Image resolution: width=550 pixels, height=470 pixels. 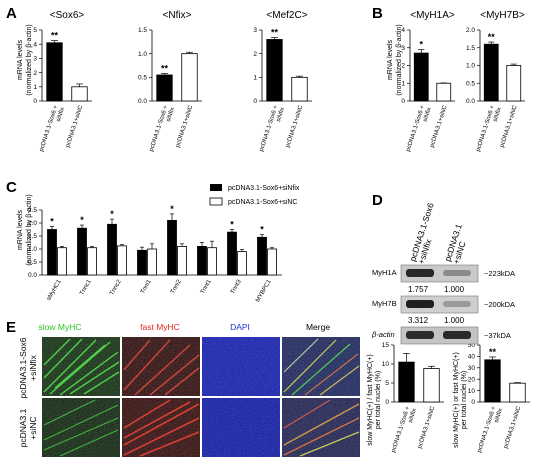 I want to click on blot-col-1: pcDNA3.1-Sox6+siNfix, so click(x=425, y=233).